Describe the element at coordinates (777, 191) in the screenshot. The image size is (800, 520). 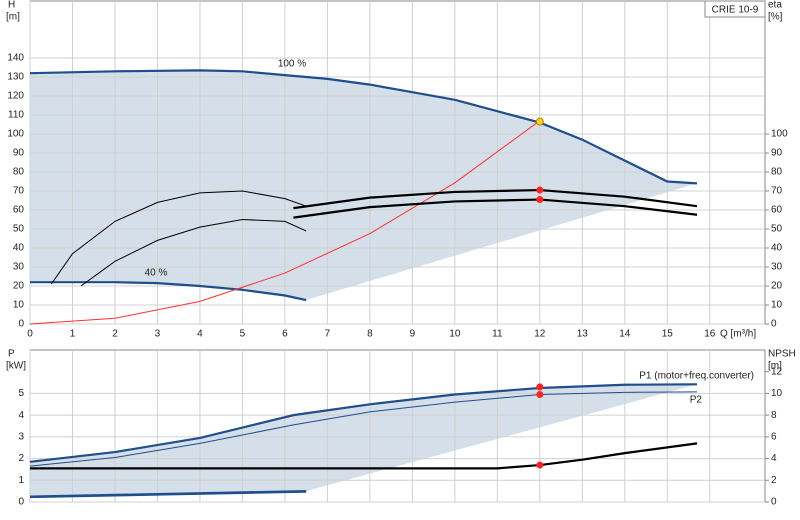
I see `y2-tick-label: 70` at that location.